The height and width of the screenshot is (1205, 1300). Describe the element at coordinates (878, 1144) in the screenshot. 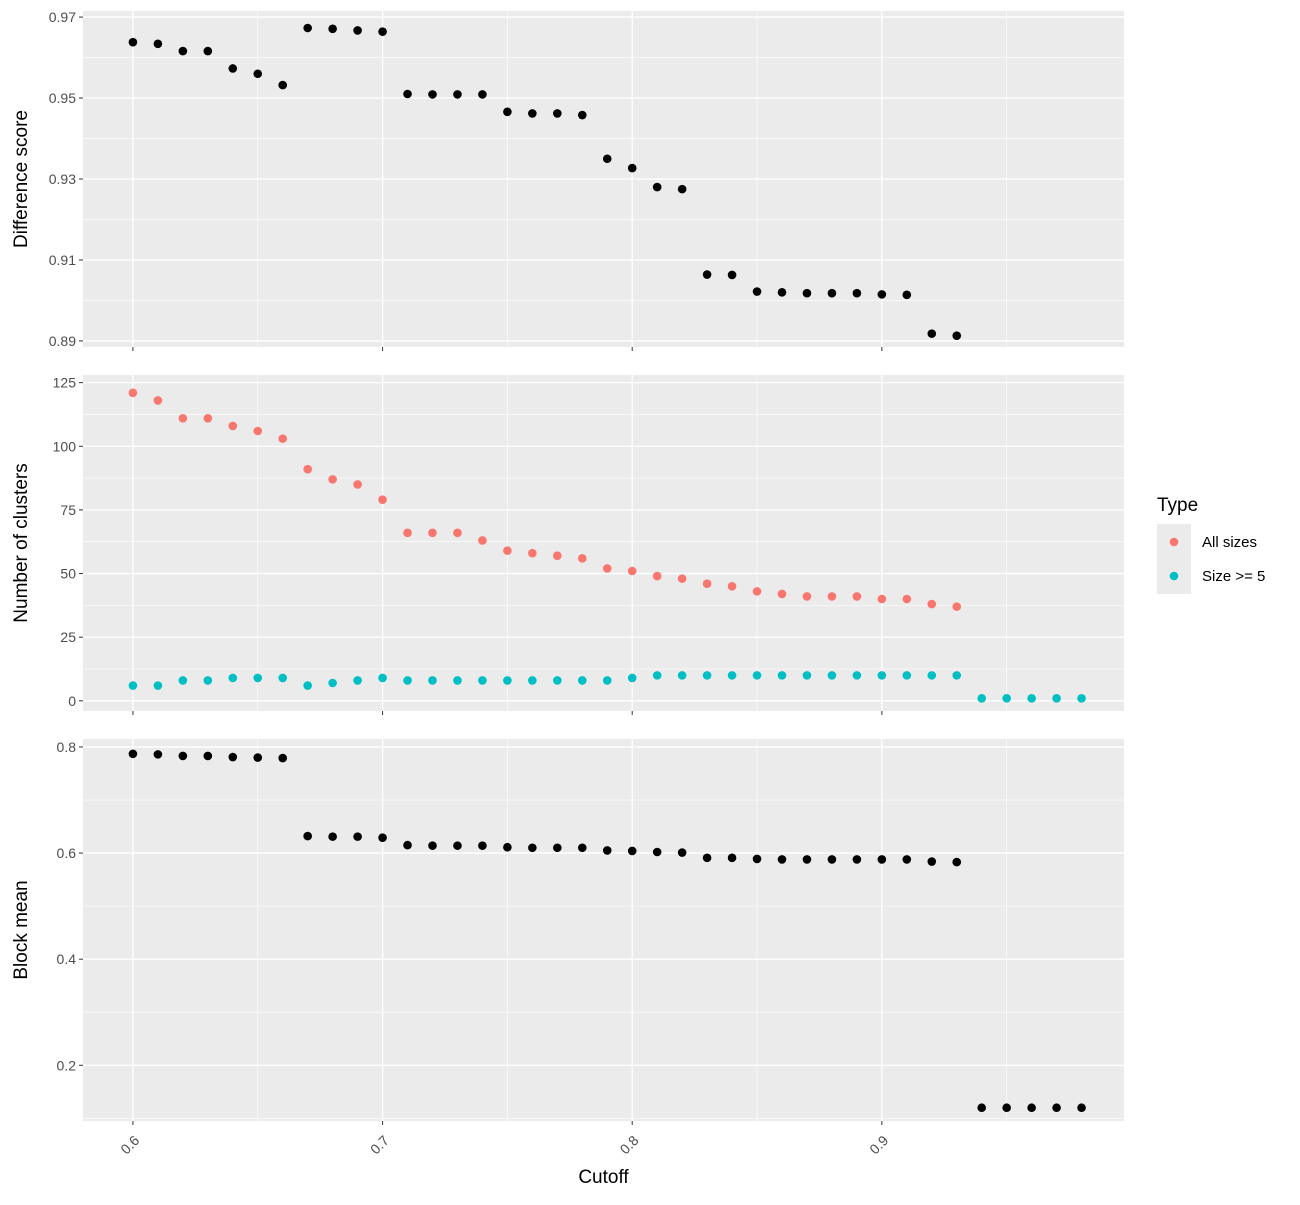

I see `x-tick-label: 0.9` at that location.